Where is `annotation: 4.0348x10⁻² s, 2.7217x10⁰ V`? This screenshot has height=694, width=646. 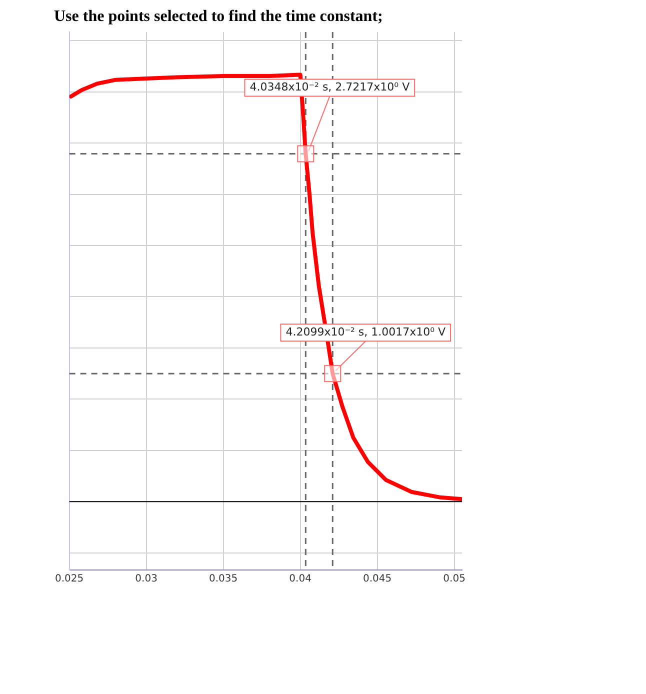 annotation: 4.0348x10⁻² s, 2.7217x10⁰ V is located at coordinates (330, 87).